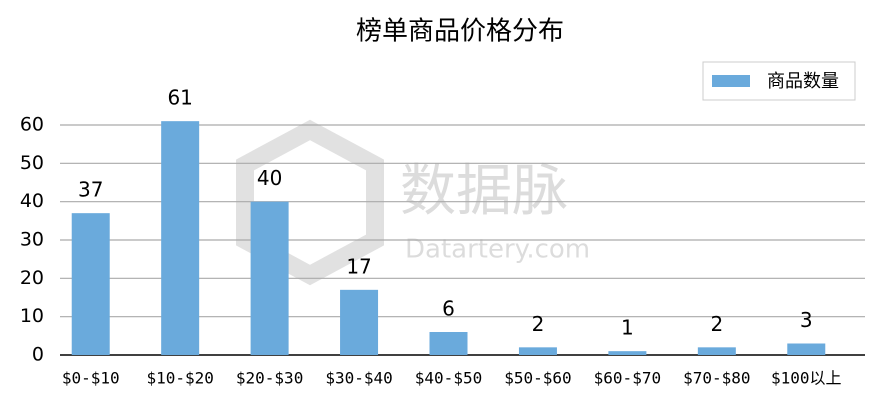  What do you see at coordinates (484, 191) in the screenshot?
I see `watermark-text: 数据脉` at bounding box center [484, 191].